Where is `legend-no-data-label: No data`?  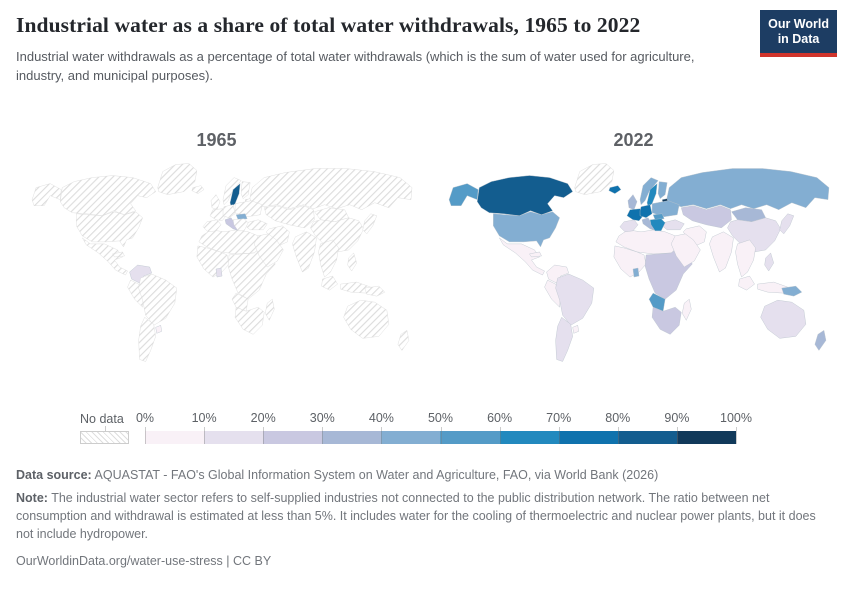 legend-no-data-label: No data is located at coordinates (102, 418).